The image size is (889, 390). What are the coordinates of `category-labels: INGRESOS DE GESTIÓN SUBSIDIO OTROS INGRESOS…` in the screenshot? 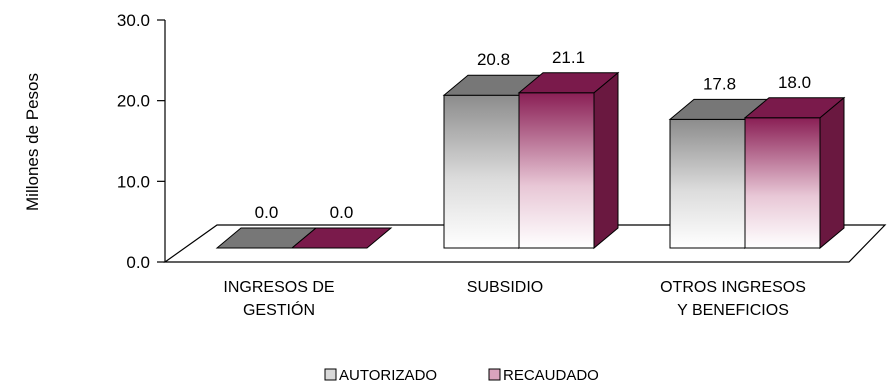 It's located at (514, 299).